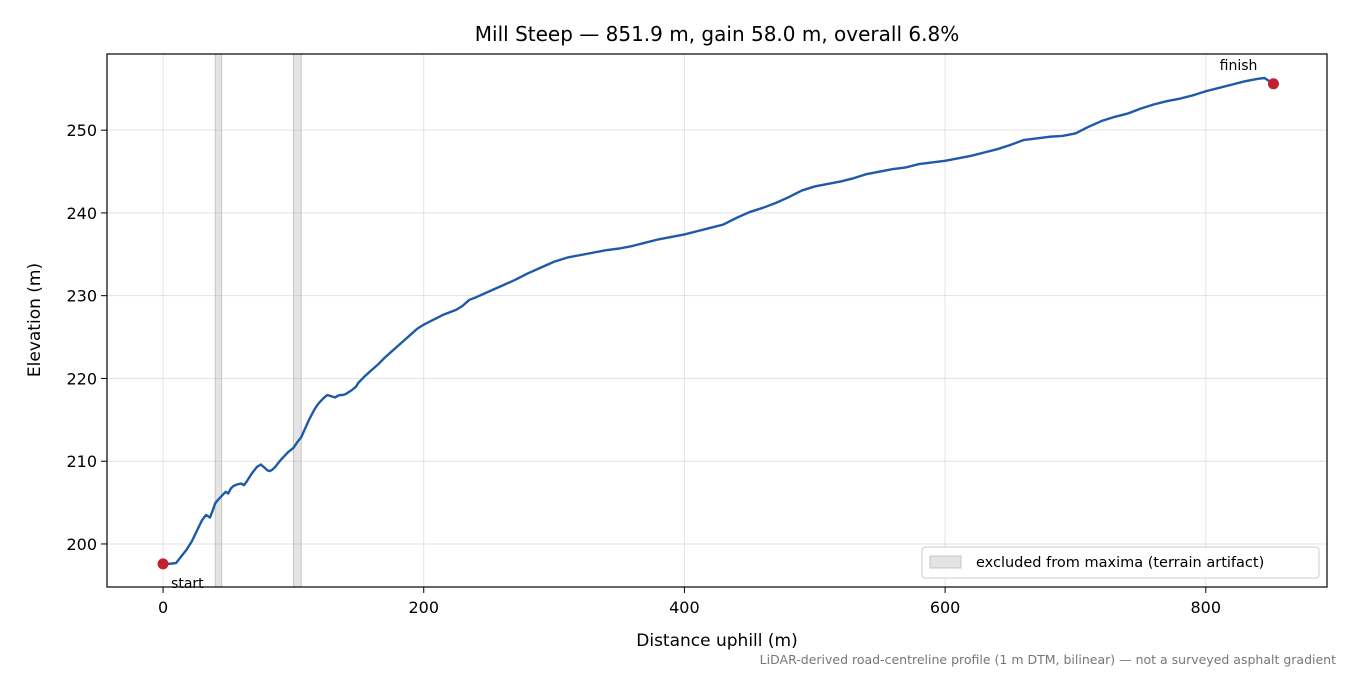  I want to click on y-axis-label: Elevation (m), so click(35, 320).